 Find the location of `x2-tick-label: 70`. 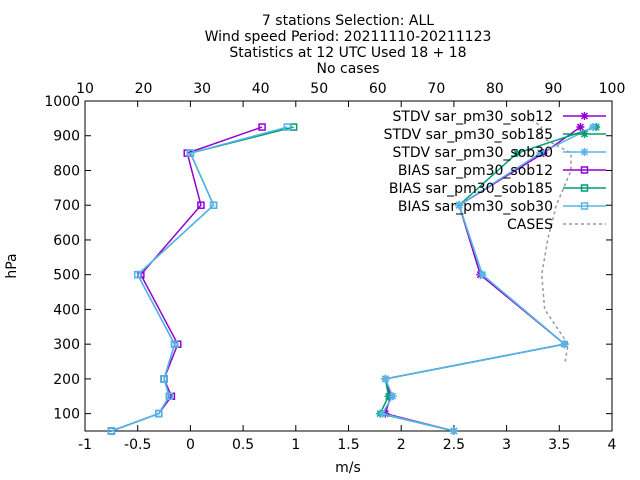

x2-tick-label: 70 is located at coordinates (436, 89).